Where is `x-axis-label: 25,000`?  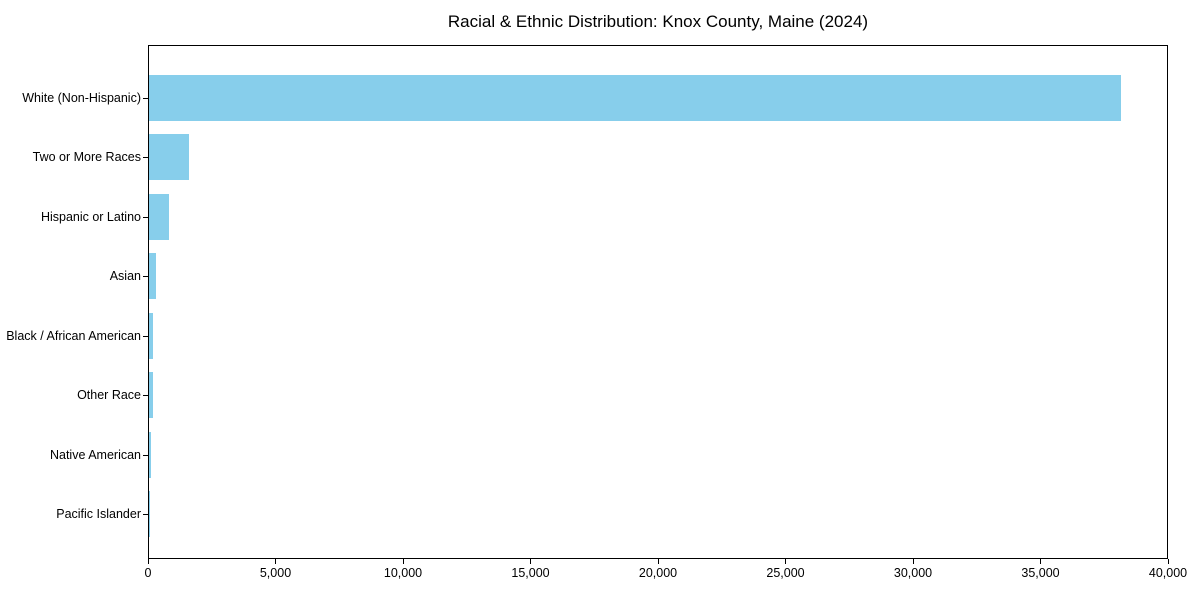
x-axis-label: 25,000 is located at coordinates (785, 573).